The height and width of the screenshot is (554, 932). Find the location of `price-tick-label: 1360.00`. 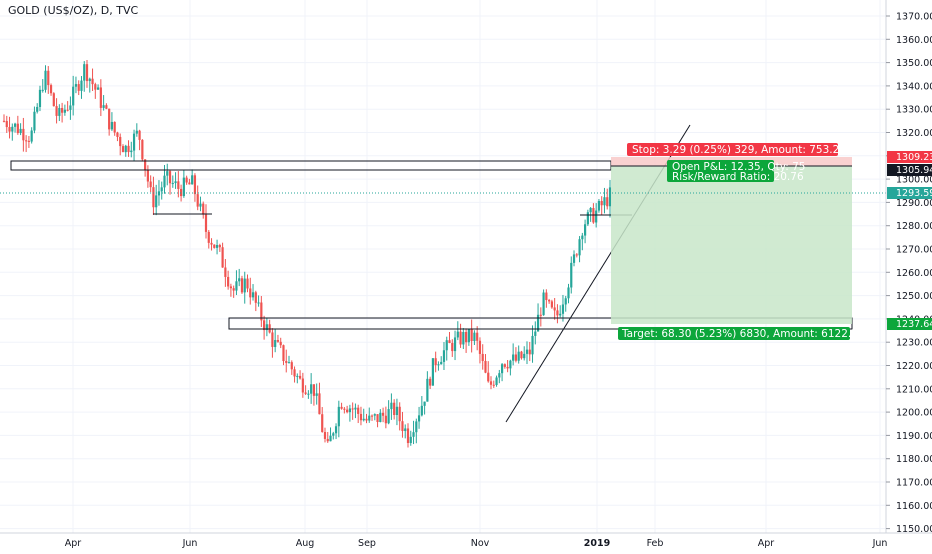

price-tick-label: 1360.00 is located at coordinates (914, 40).